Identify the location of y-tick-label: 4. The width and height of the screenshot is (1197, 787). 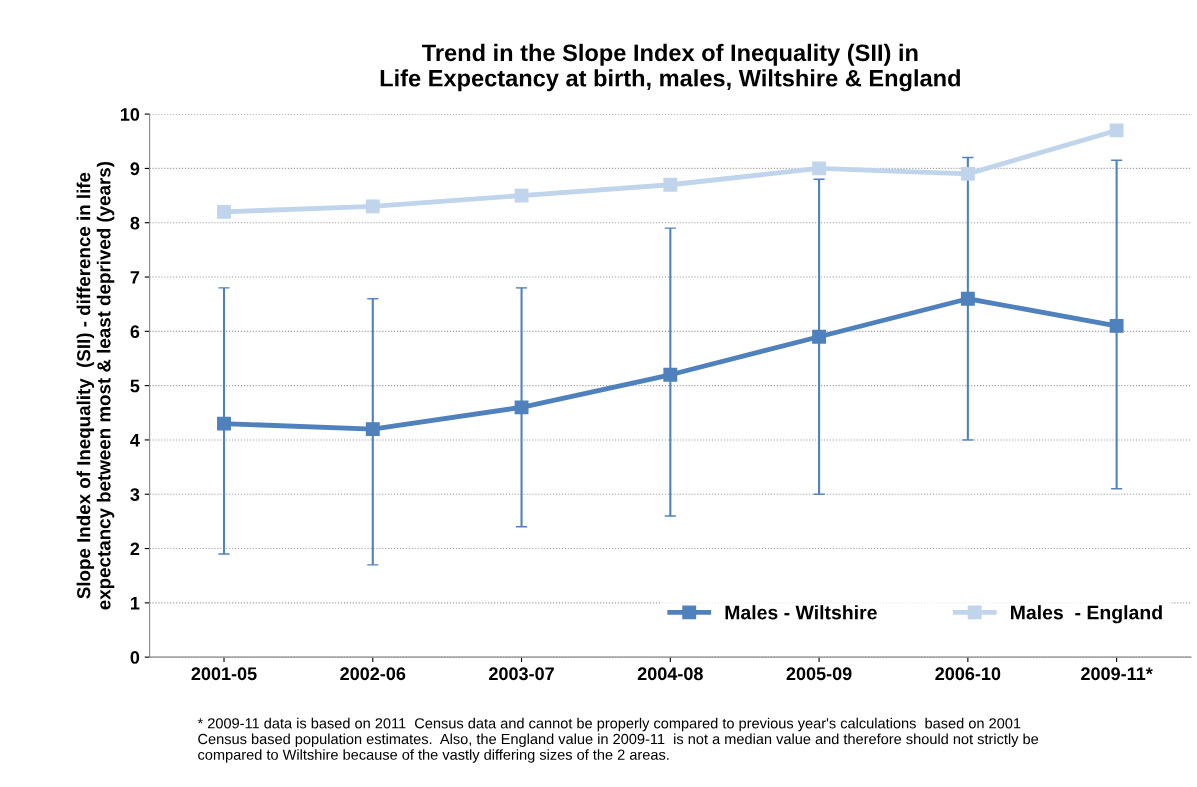
(135, 440).